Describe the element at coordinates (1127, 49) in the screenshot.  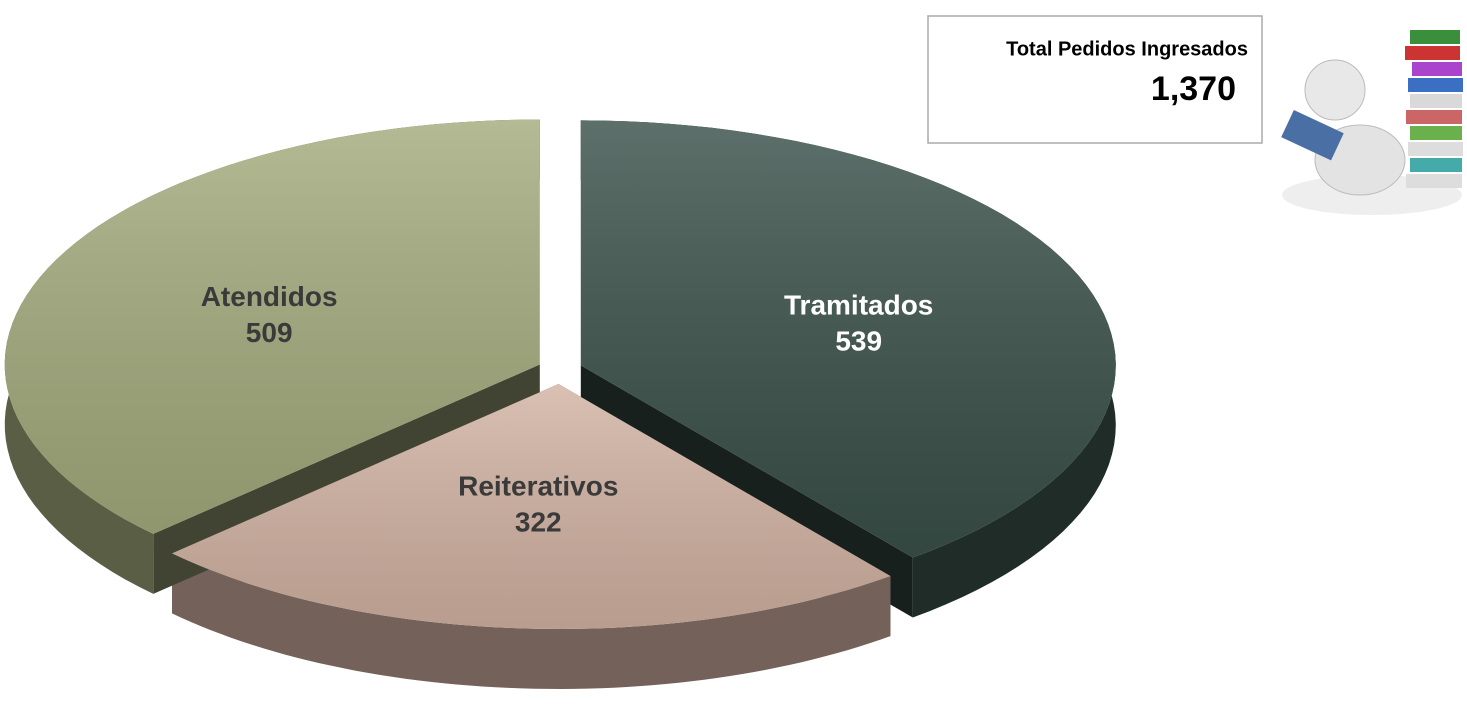
I see `total-title: Total Pedidos Ingresados` at that location.